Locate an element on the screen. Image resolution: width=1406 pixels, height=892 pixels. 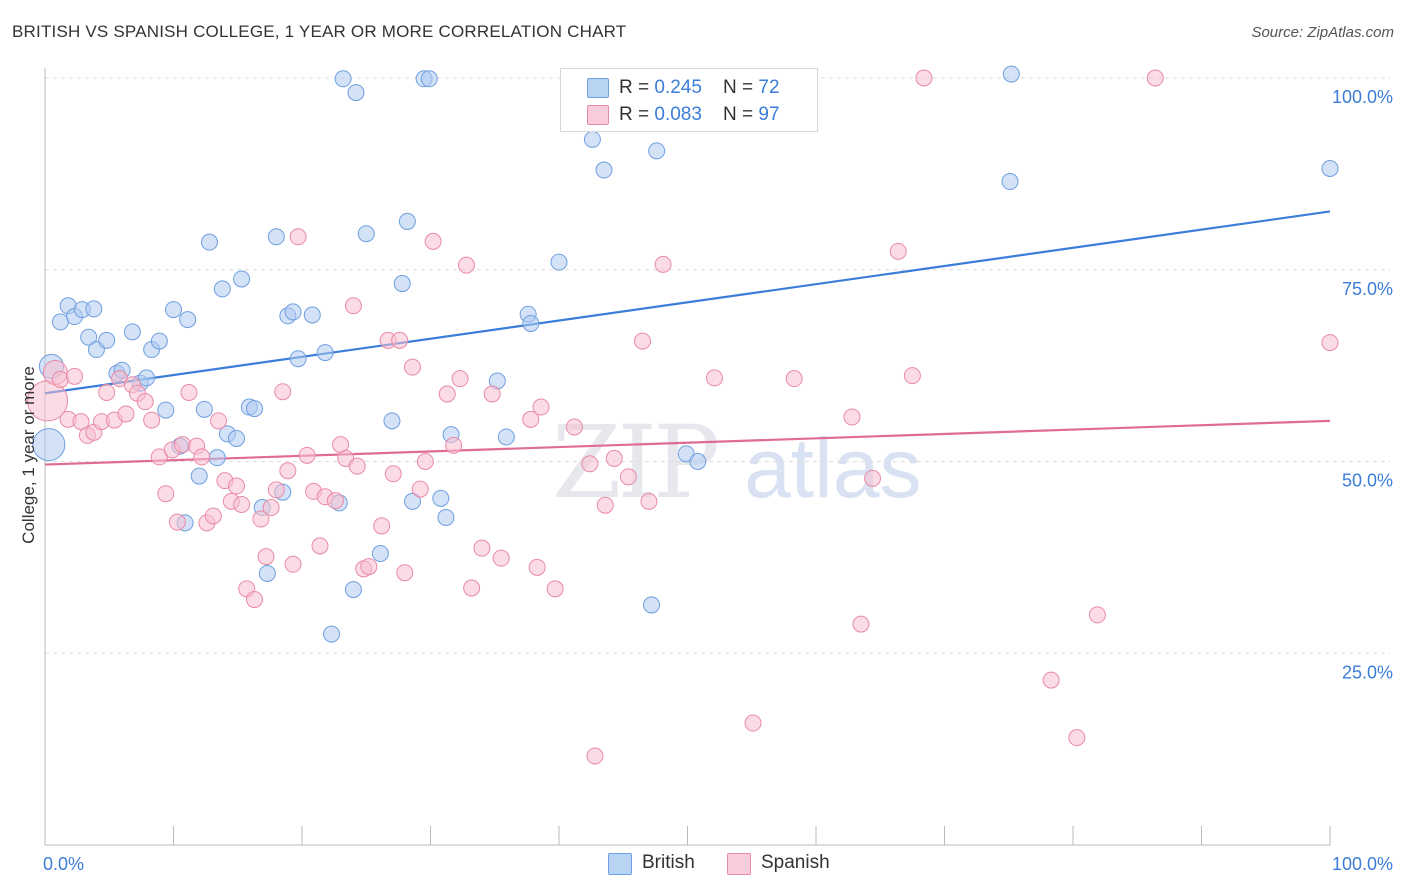
y-tick-label: 75.0% is located at coordinates (1367, 289).